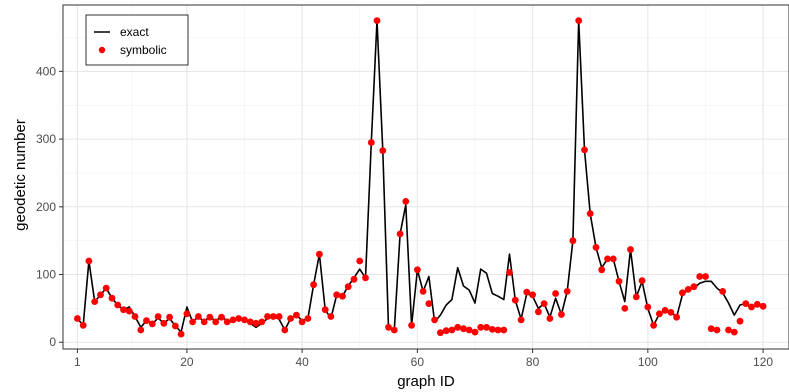 The height and width of the screenshot is (392, 789). I want to click on legend-label-symbolic: symbolic, so click(143, 50).